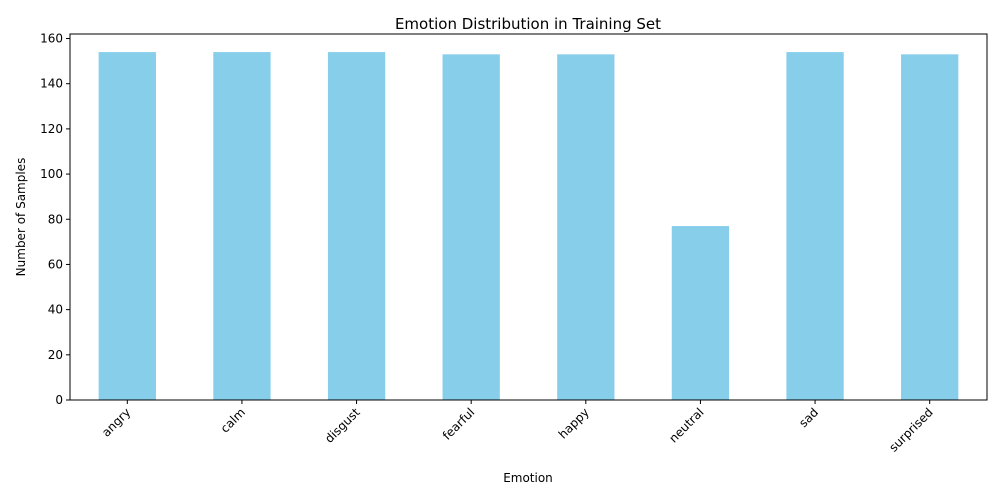 Image resolution: width=1000 pixels, height=504 pixels. I want to click on x-tick-label-neutral: neutral, so click(686, 425).